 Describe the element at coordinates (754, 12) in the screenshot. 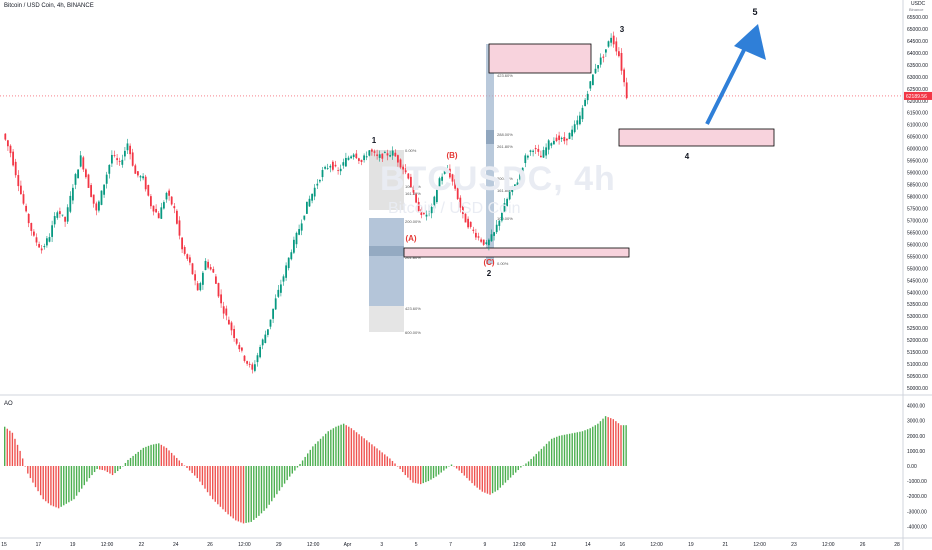

I see `wave-label: 5` at that location.